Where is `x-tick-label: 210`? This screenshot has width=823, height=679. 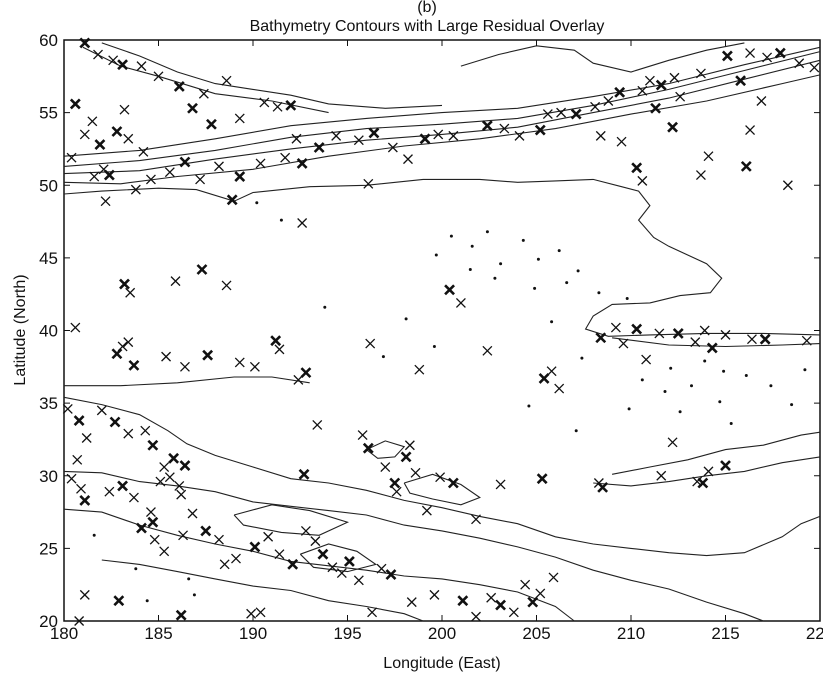
x-tick-label: 210 is located at coordinates (631, 633).